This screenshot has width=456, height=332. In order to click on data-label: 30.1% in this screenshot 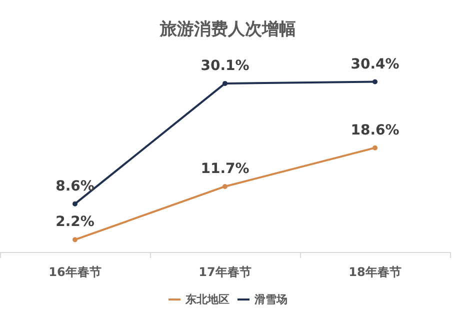, I will do `click(225, 66)`.